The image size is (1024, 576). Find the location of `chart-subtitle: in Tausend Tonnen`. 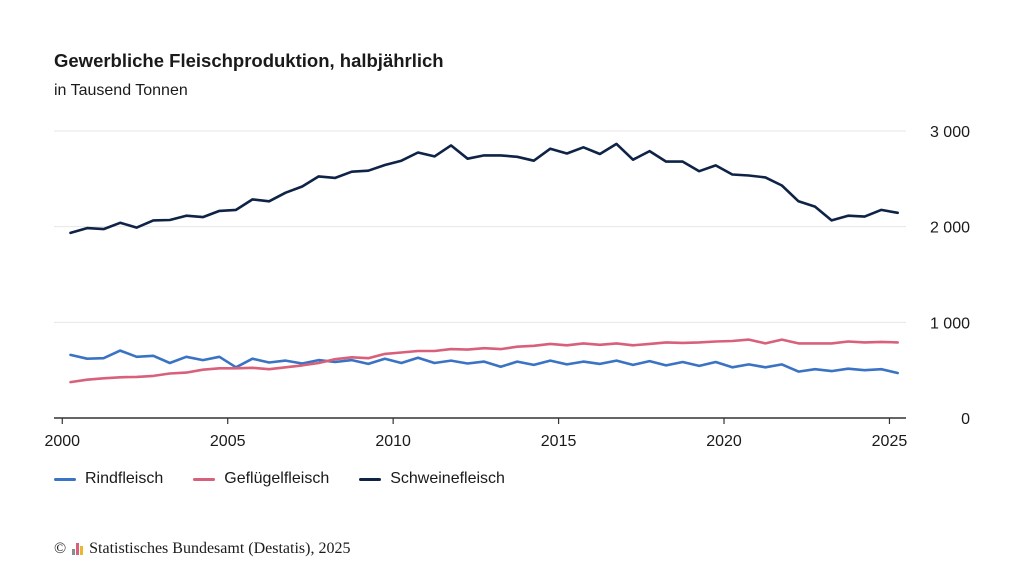

chart-subtitle: in Tausend Tonnen is located at coordinates (121, 90).